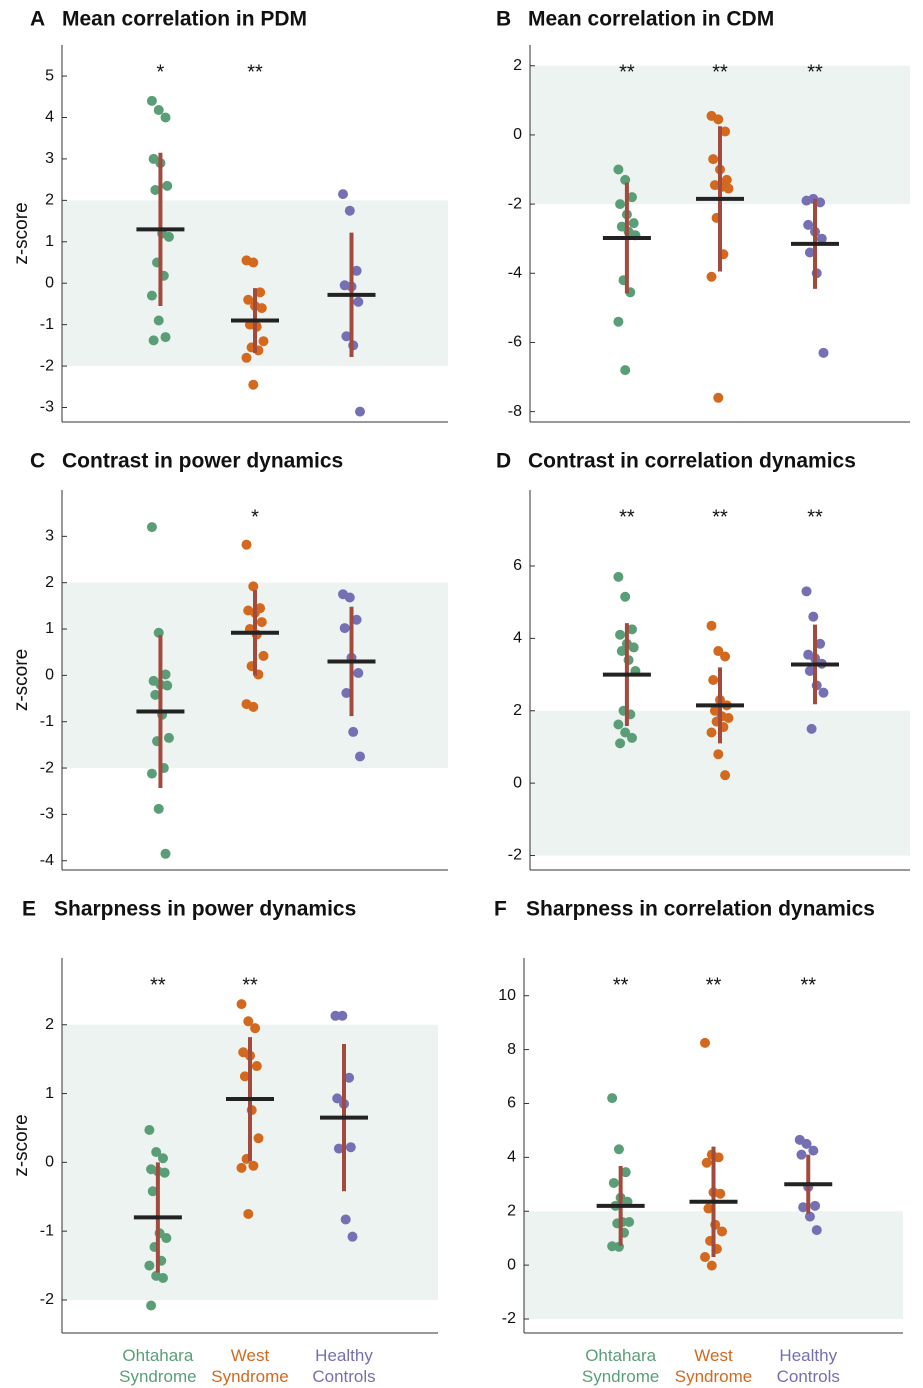  Describe the element at coordinates (343, 1376) in the screenshot. I see `x-tick-label-line: Controls` at that location.